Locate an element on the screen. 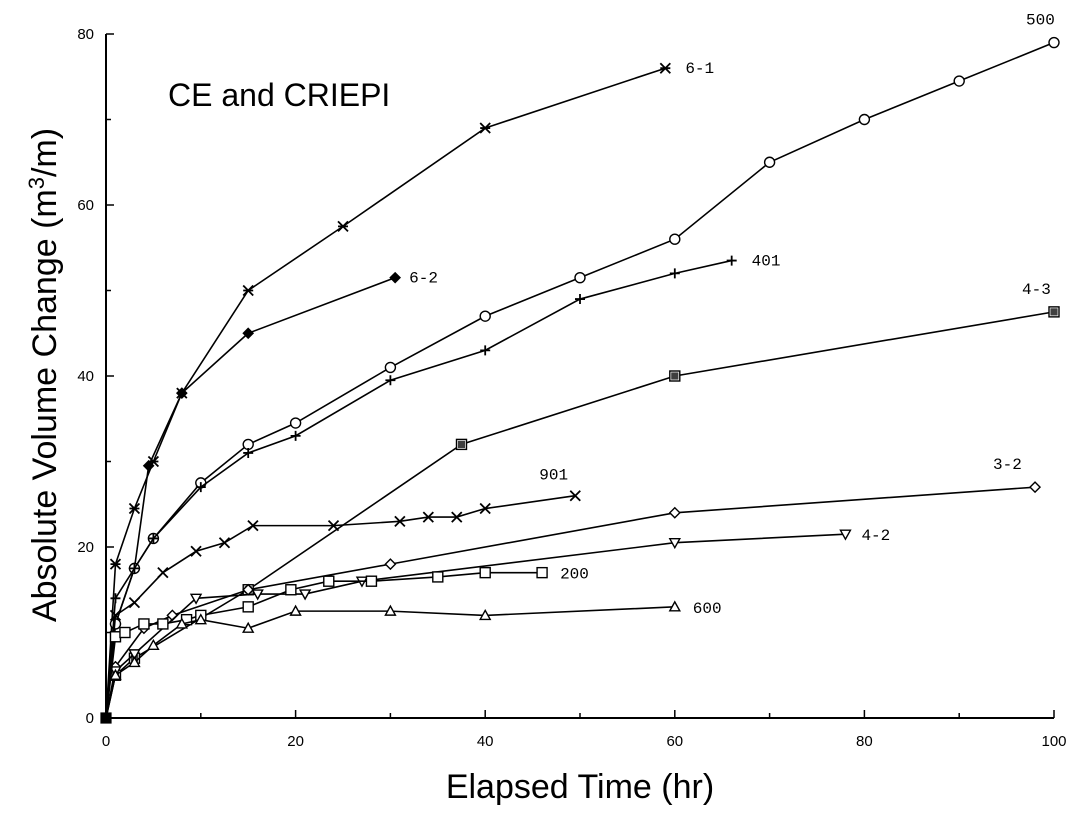  x-tick-label: 80 is located at coordinates (864, 741).